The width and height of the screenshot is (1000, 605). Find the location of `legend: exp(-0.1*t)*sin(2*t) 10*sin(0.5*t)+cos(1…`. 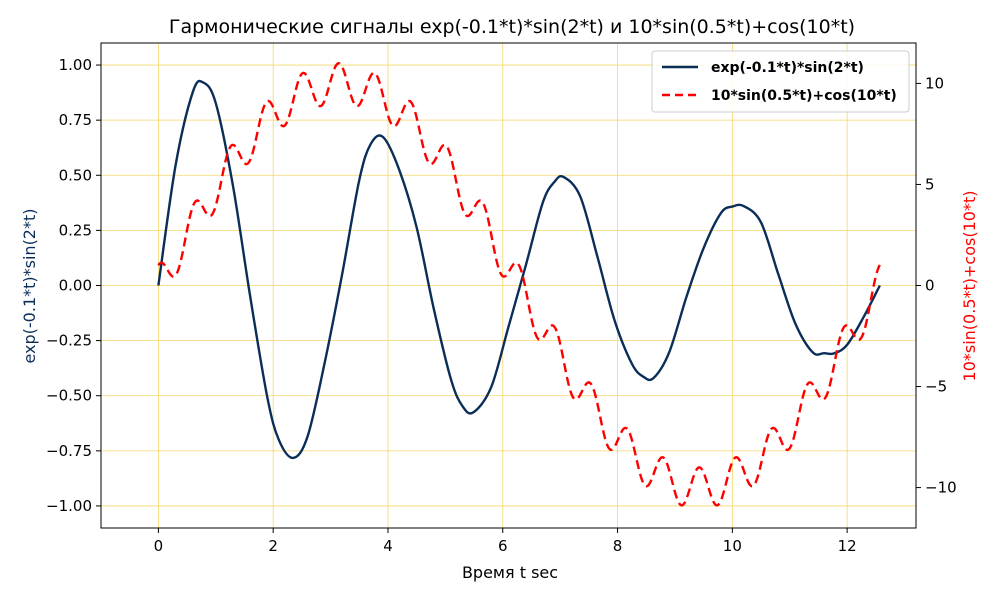

legend: exp(-0.1*t)*sin(2*t) 10*sin(0.5*t)+cos(1… is located at coordinates (780, 81).